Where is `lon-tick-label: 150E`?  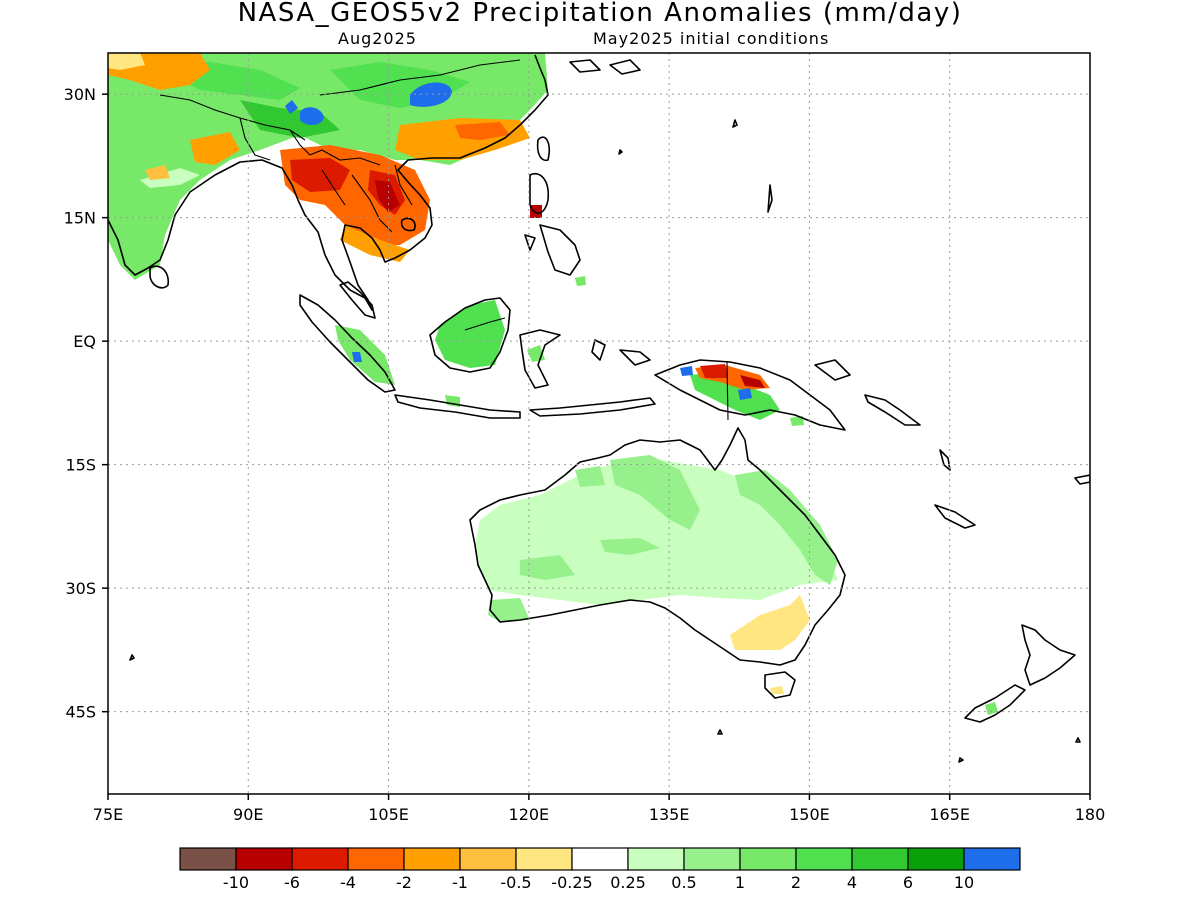
lon-tick-label: 150E is located at coordinates (809, 814).